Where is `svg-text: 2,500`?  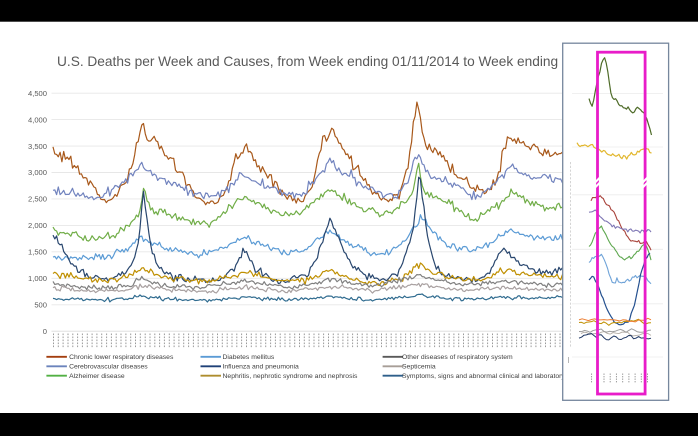
svg-text: 2,500 is located at coordinates (37, 199).